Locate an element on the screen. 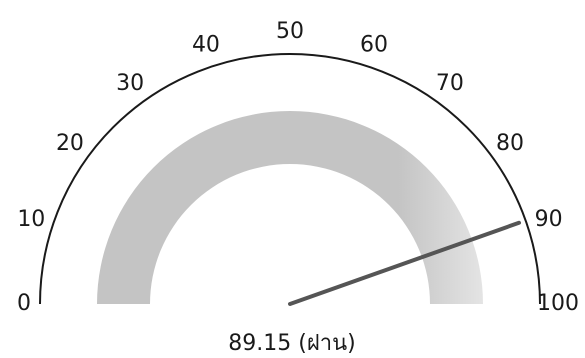 This screenshot has height=358, width=585. tick-label-10: 10 is located at coordinates (31, 219).